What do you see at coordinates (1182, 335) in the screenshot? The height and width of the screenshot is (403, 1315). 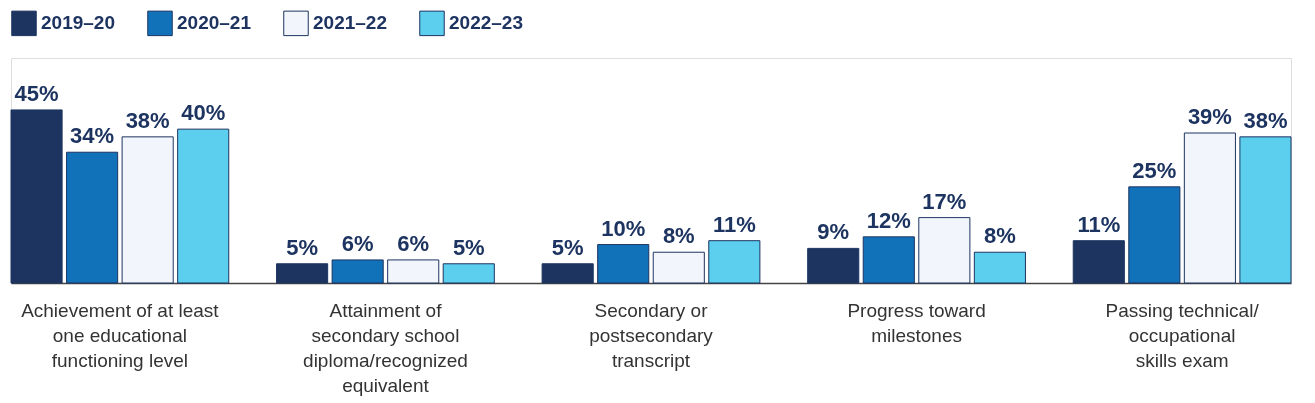 I see `x-tick-label: Passing technical/ occupational skills exam` at bounding box center [1182, 335].